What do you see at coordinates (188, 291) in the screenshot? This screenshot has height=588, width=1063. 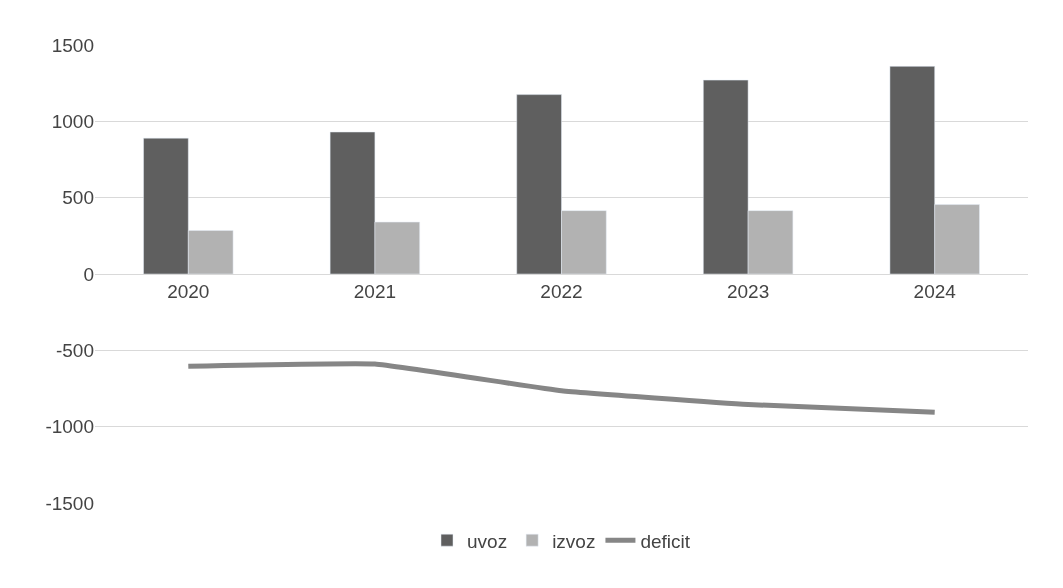 I see `x-tick-label: 2020` at bounding box center [188, 291].